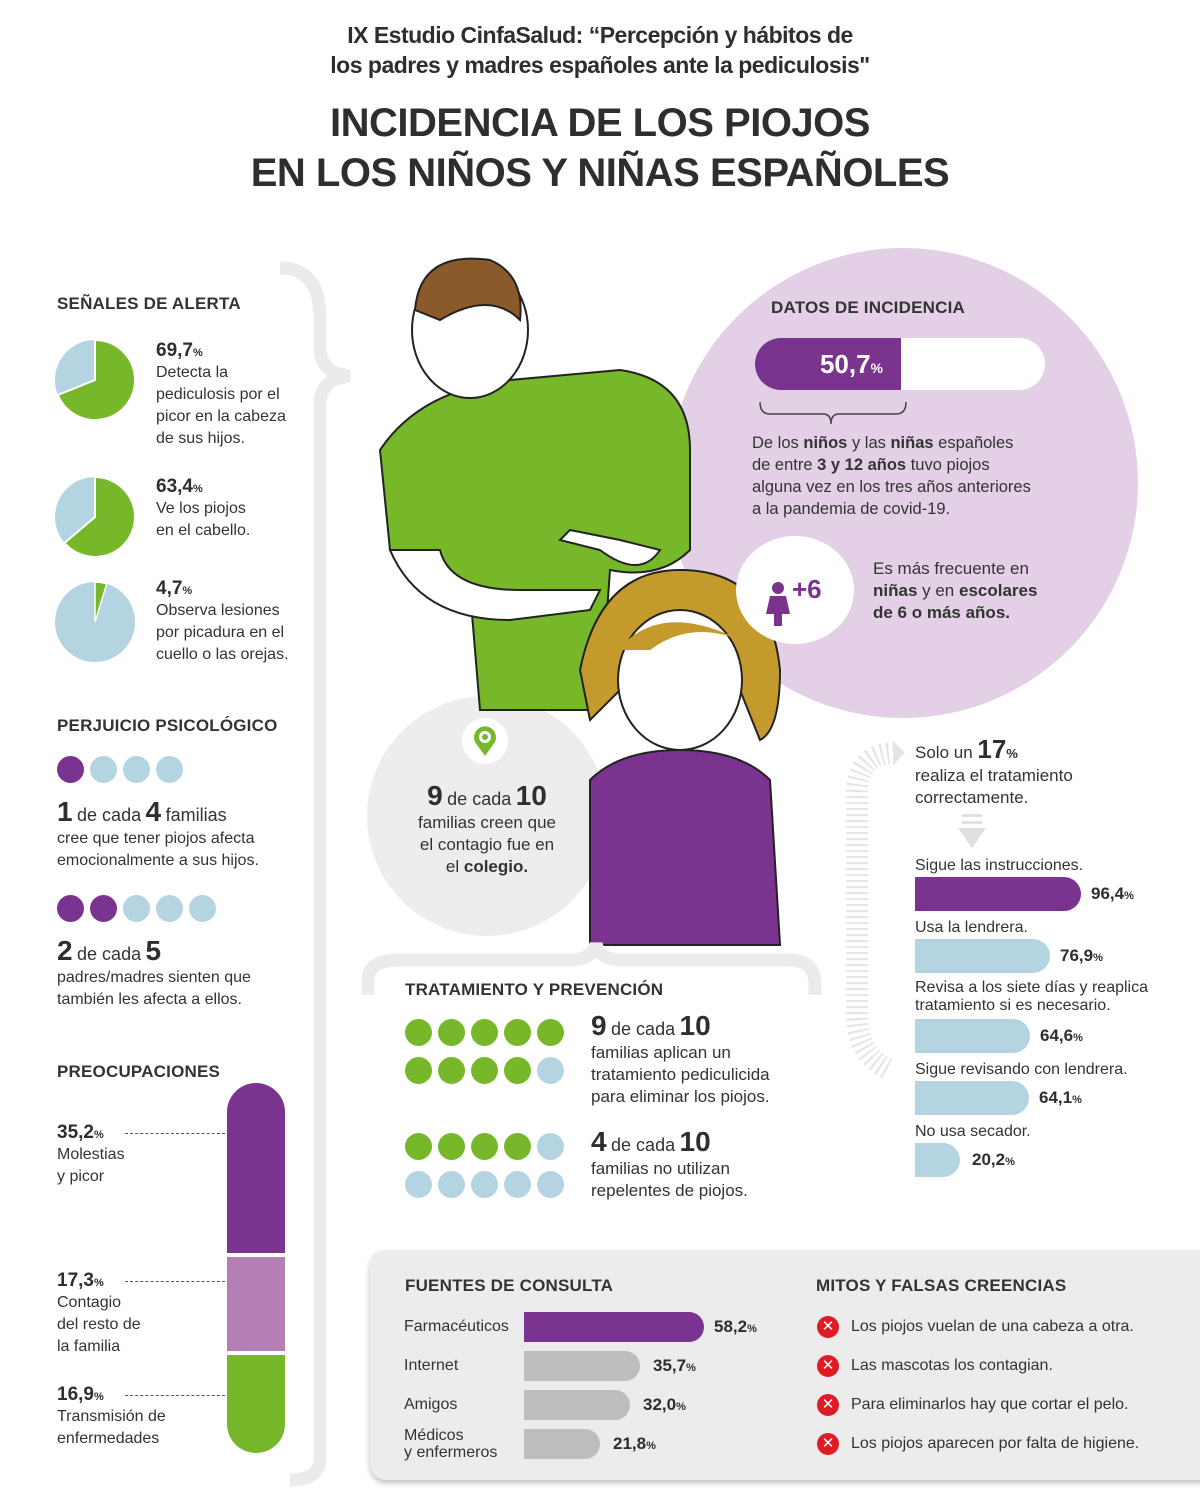  What do you see at coordinates (599, 1366) in the screenshot?
I see `fuente-row: Internet 35,7%` at bounding box center [599, 1366].